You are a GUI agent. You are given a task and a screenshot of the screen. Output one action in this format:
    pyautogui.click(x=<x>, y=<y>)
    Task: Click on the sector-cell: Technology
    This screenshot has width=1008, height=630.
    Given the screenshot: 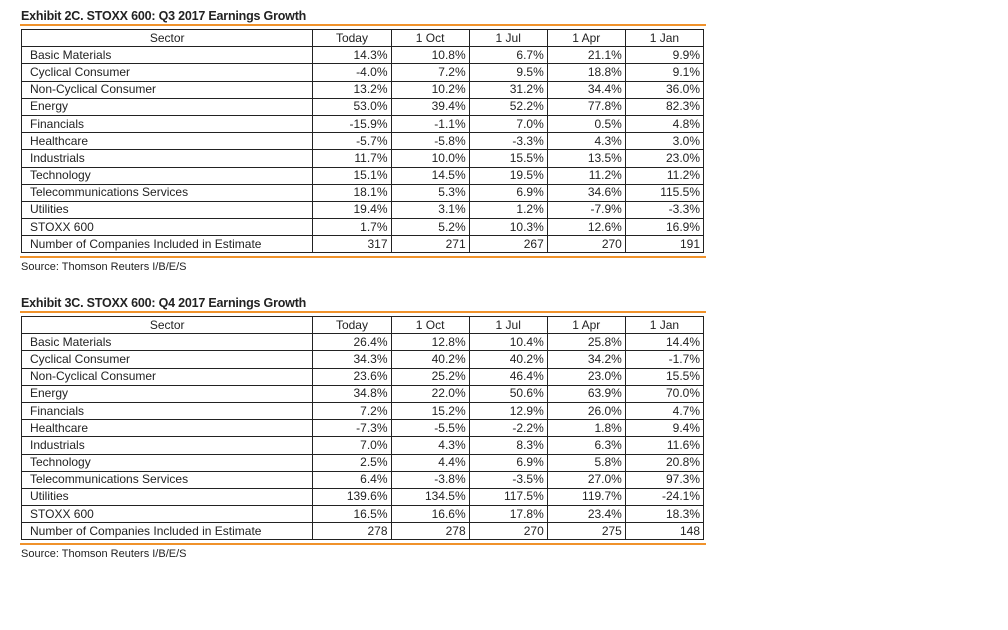 What is the action you would take?
    pyautogui.click(x=167, y=462)
    